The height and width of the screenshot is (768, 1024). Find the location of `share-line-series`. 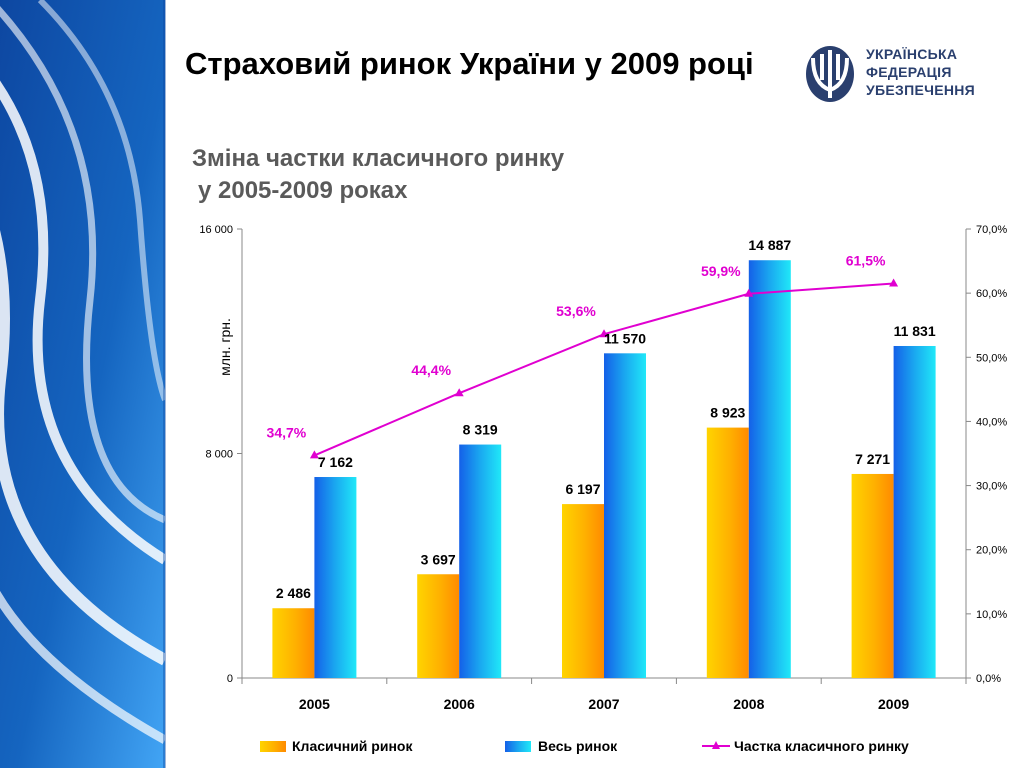

share-line-series is located at coordinates (604, 368).